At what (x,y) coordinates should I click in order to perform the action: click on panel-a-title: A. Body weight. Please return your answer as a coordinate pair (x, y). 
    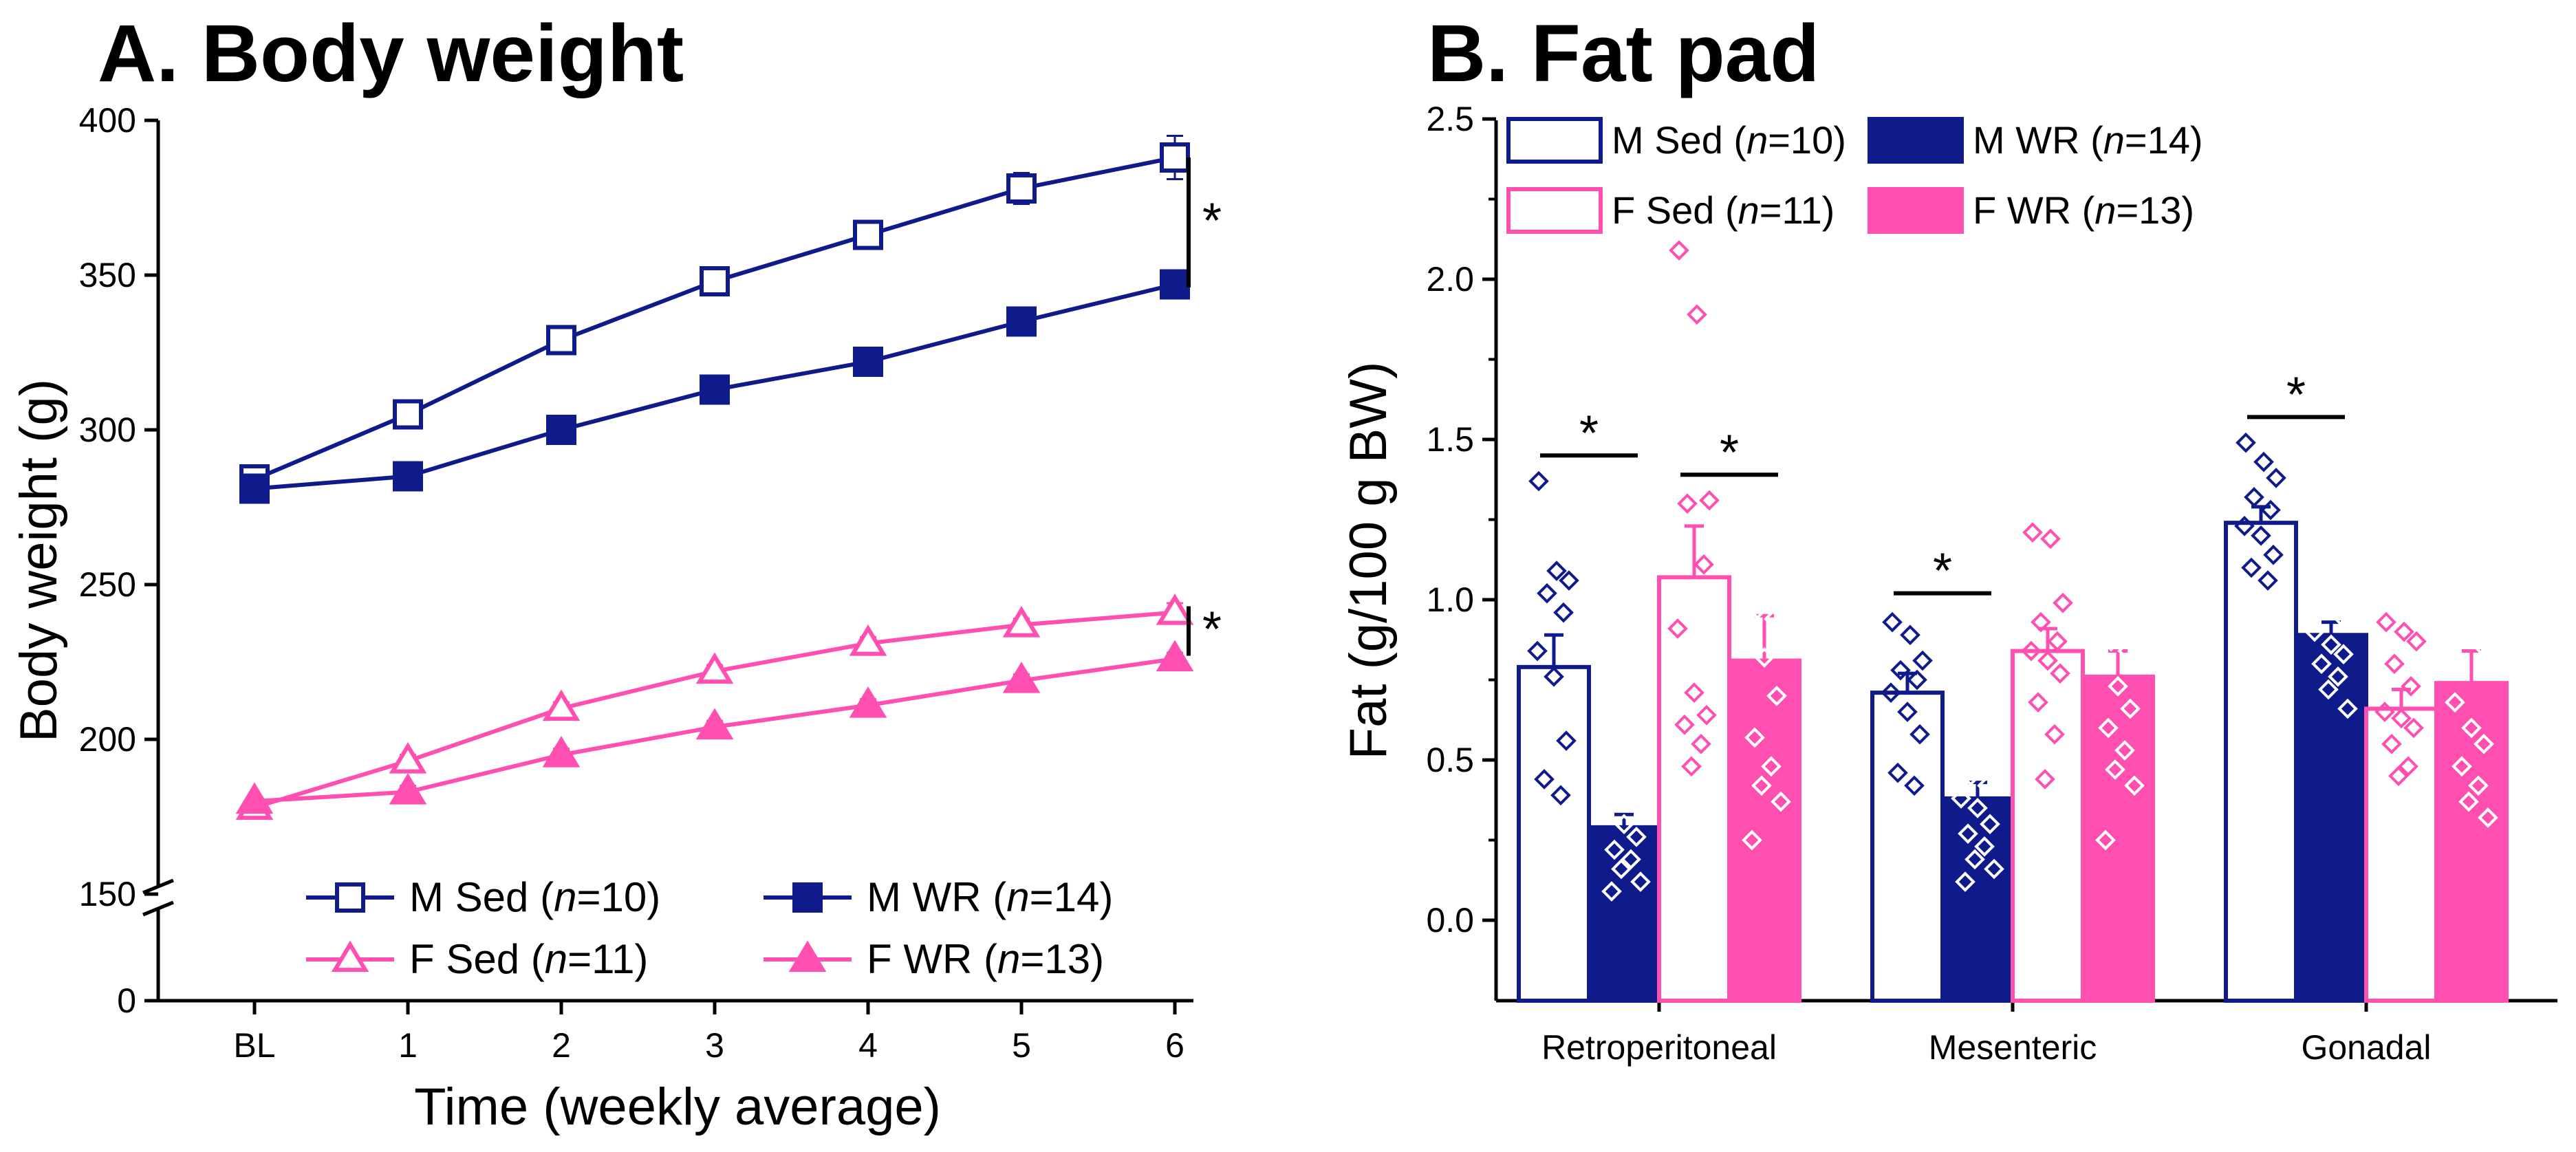
    Looking at the image, I should click on (391, 53).